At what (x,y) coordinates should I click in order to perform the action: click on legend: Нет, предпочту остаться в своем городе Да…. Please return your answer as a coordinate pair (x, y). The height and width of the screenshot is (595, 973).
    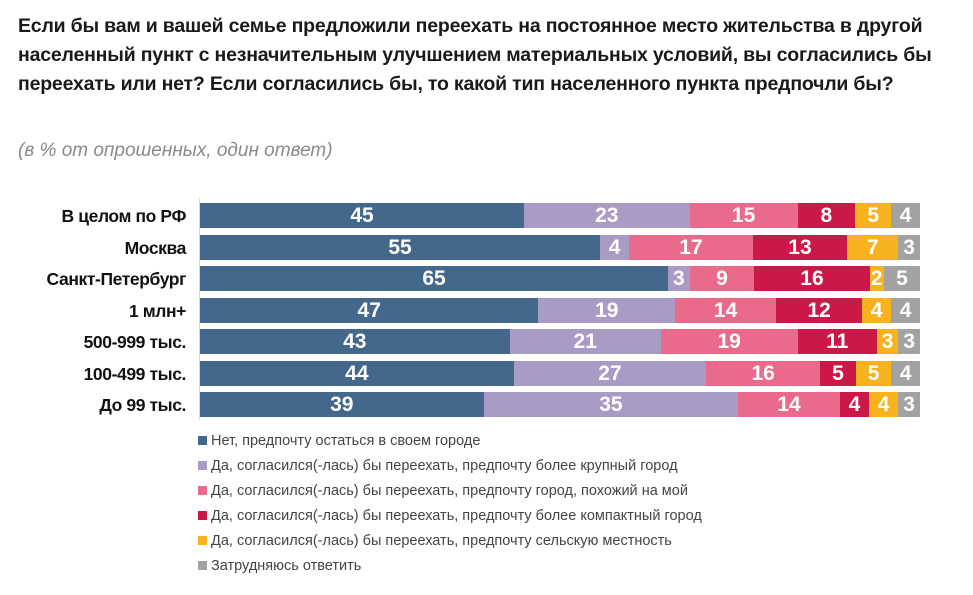
    Looking at the image, I should click on (450, 503).